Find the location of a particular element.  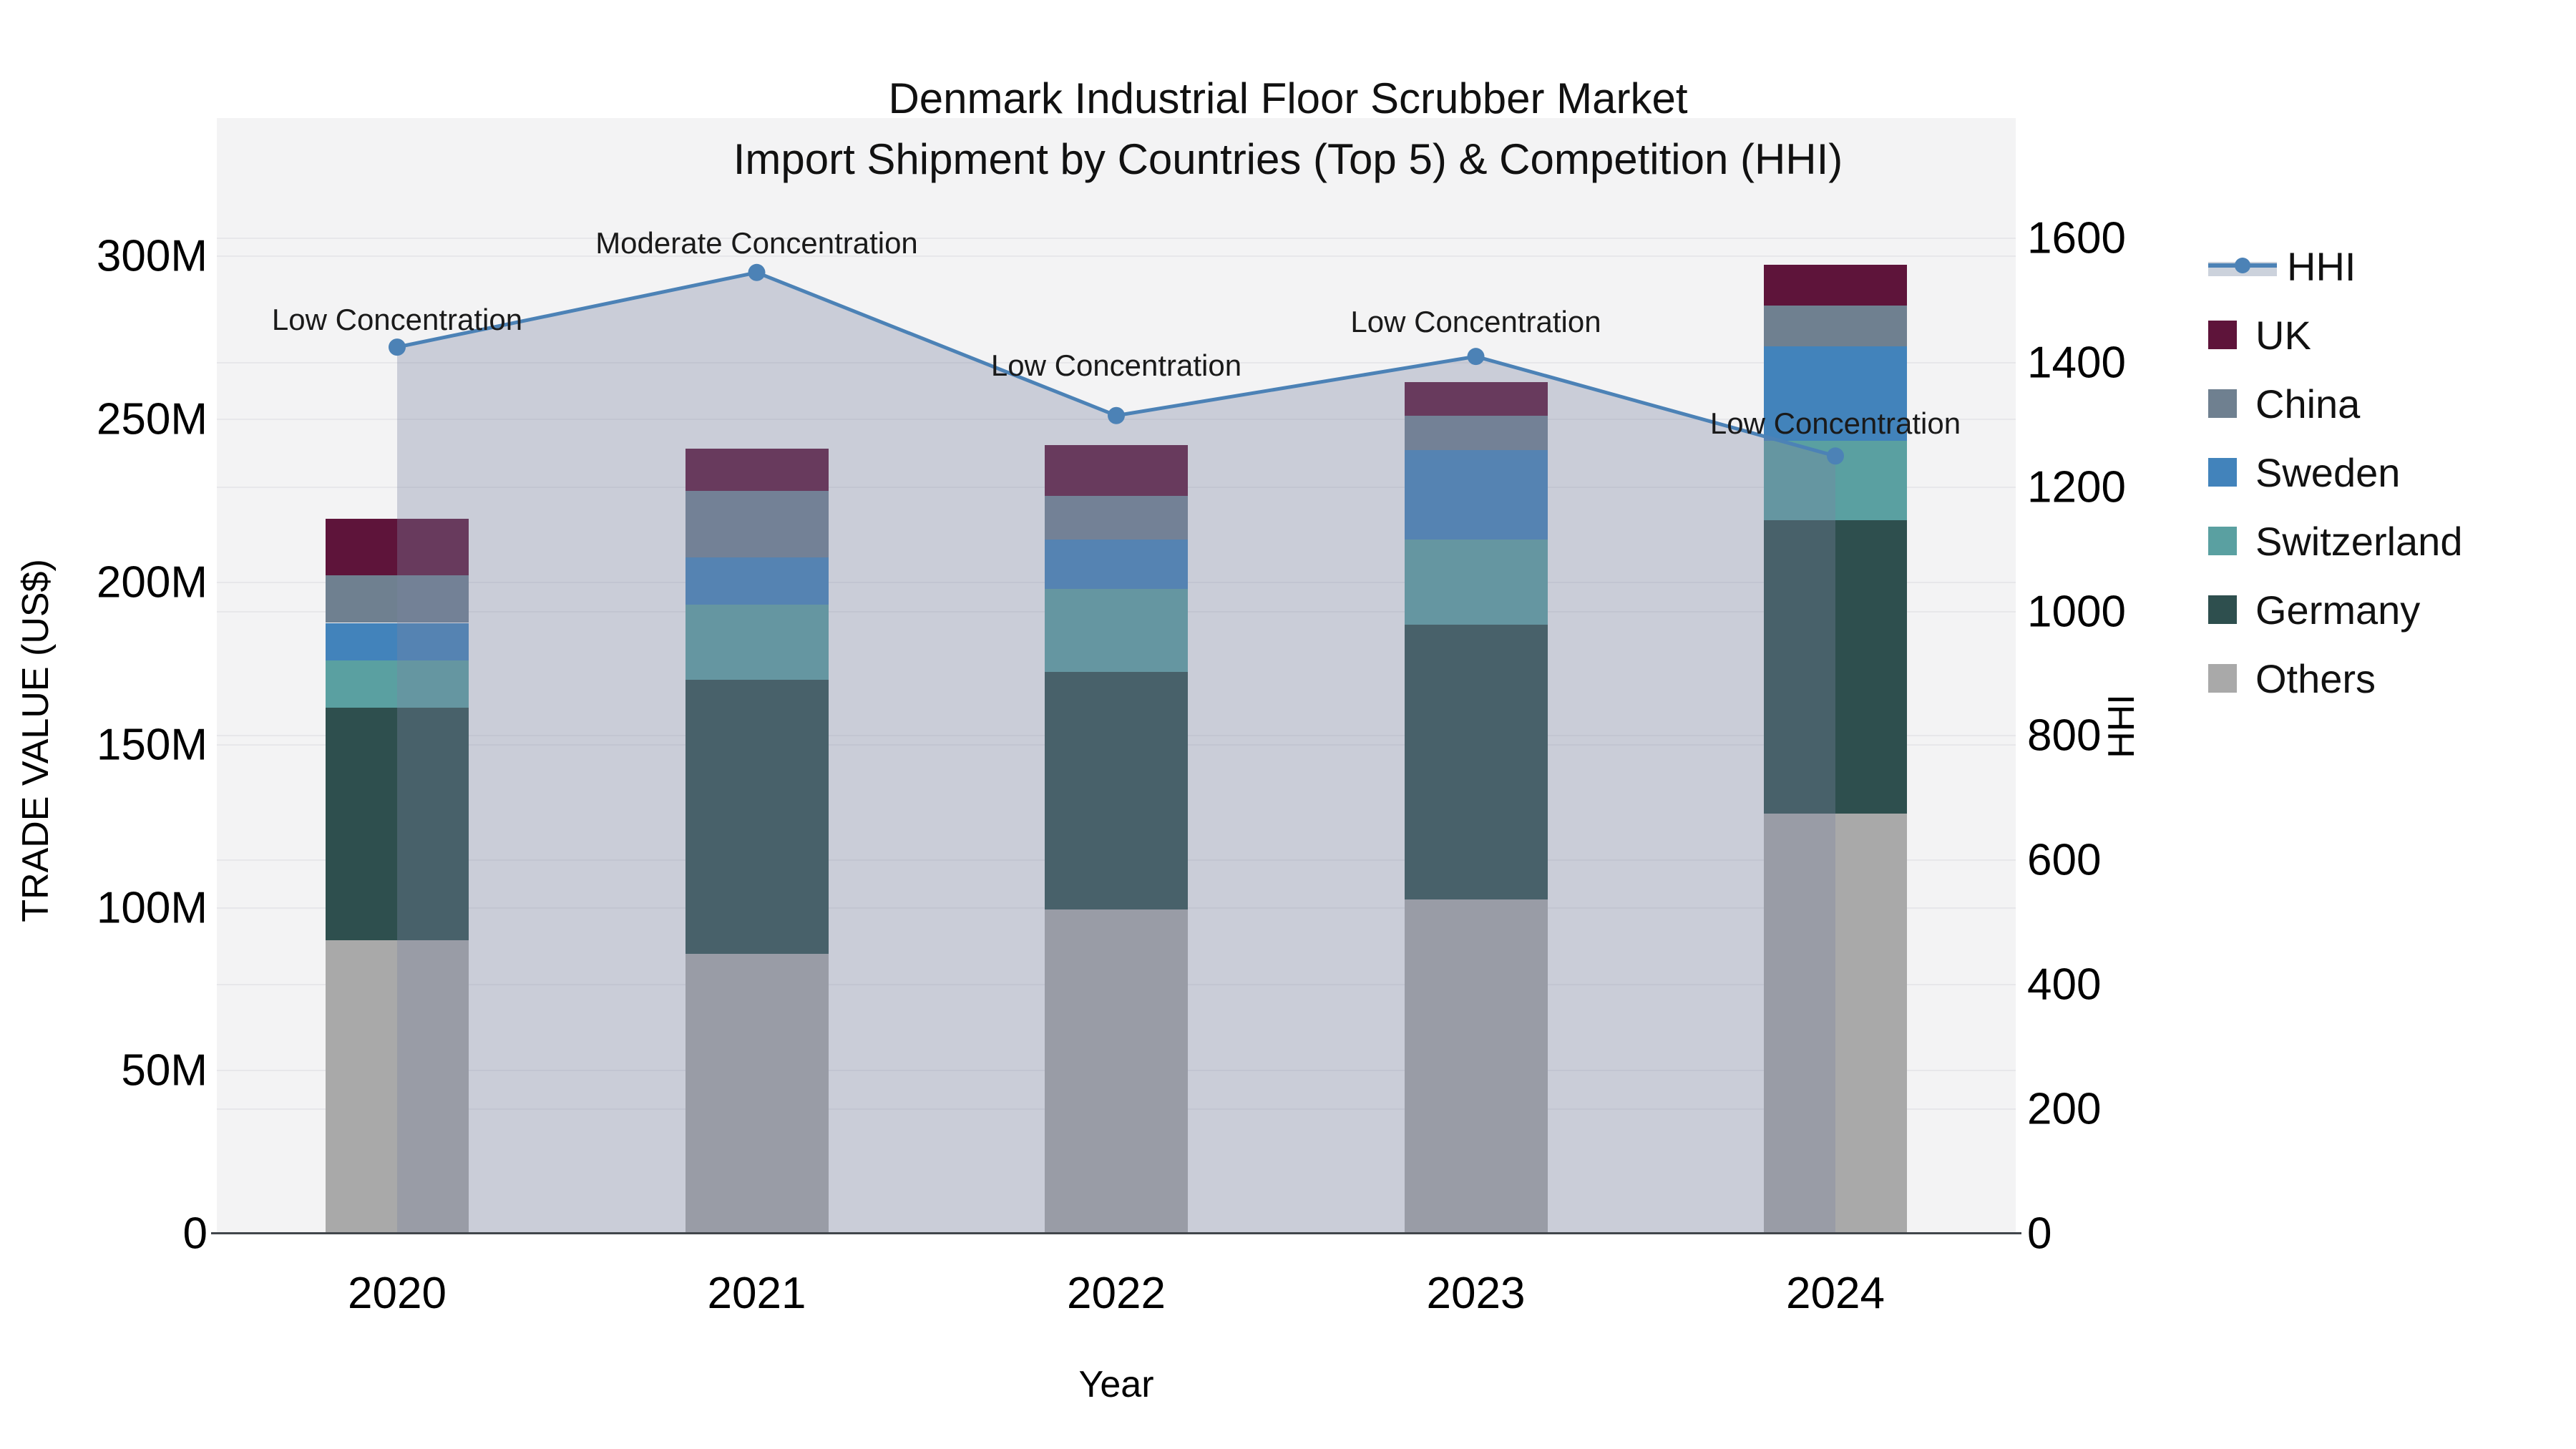

legend-item-germany: Germany is located at coordinates (2314, 610).